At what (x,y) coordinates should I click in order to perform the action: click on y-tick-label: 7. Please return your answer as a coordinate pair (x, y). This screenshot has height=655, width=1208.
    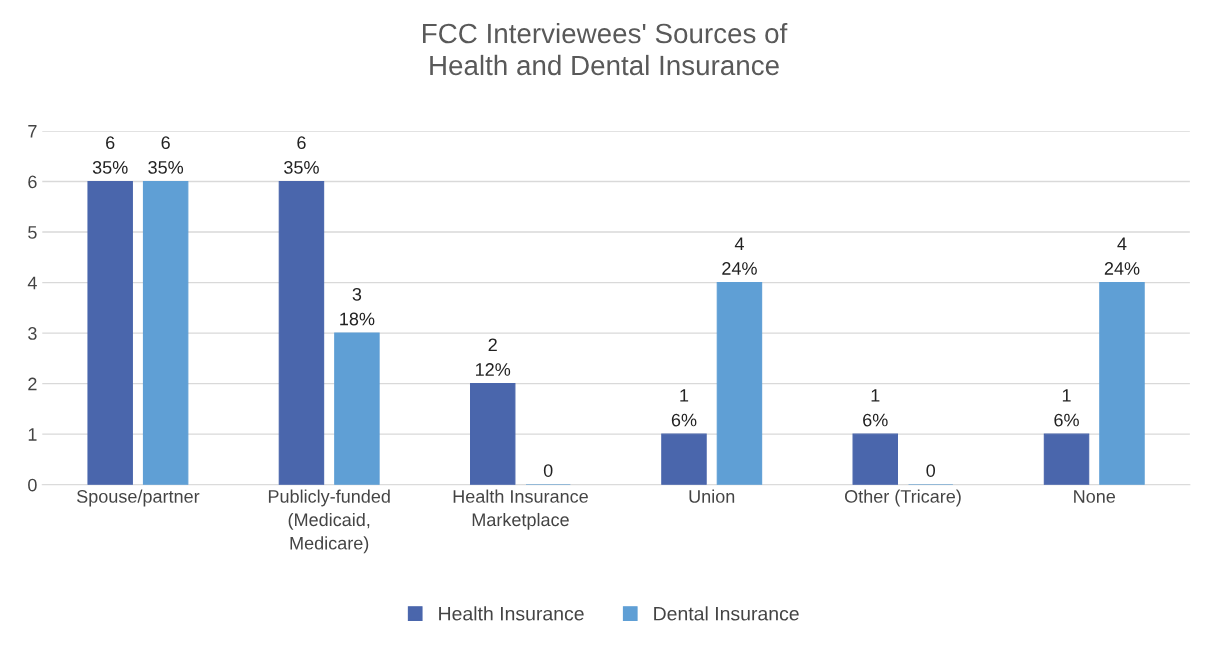
    Looking at the image, I should click on (32, 131).